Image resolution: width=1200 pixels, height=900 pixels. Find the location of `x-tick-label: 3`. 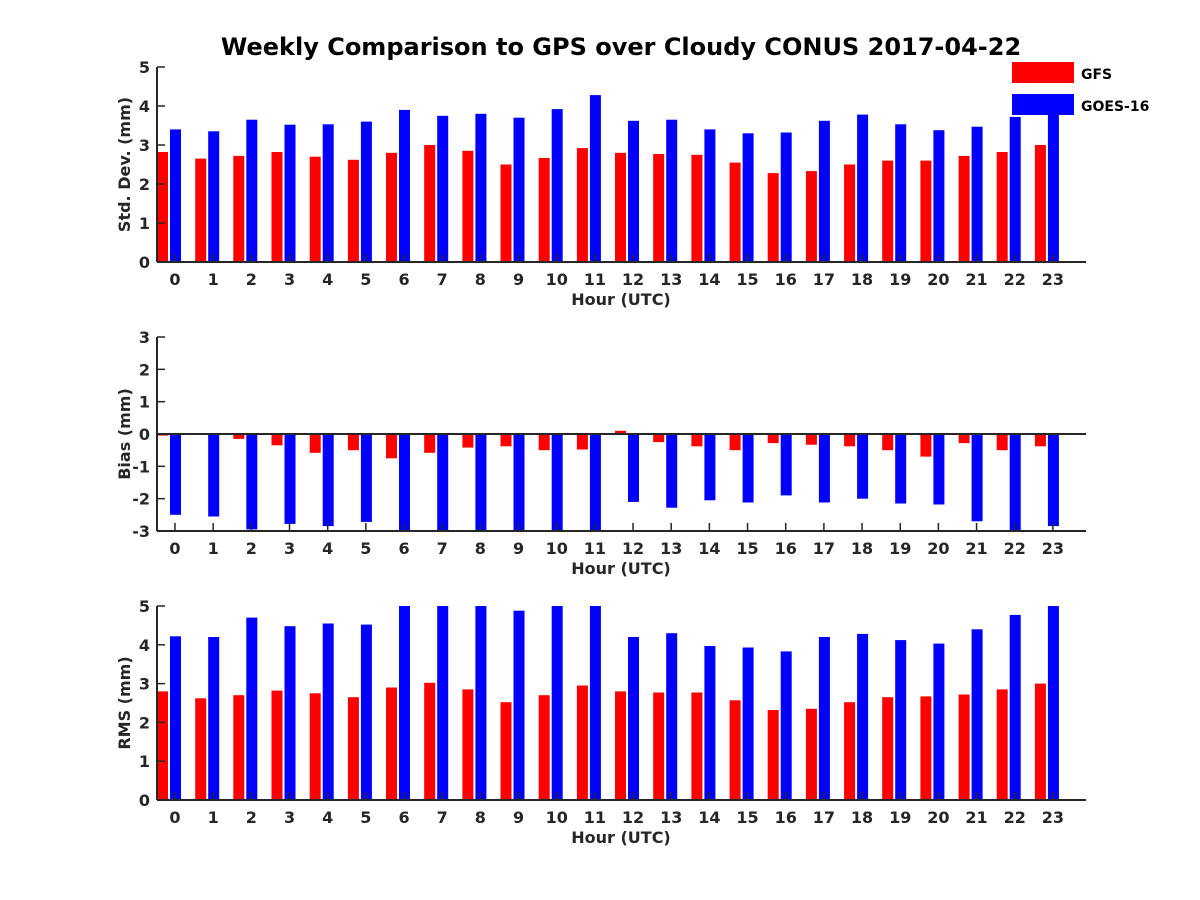

x-tick-label: 3 is located at coordinates (289, 817).